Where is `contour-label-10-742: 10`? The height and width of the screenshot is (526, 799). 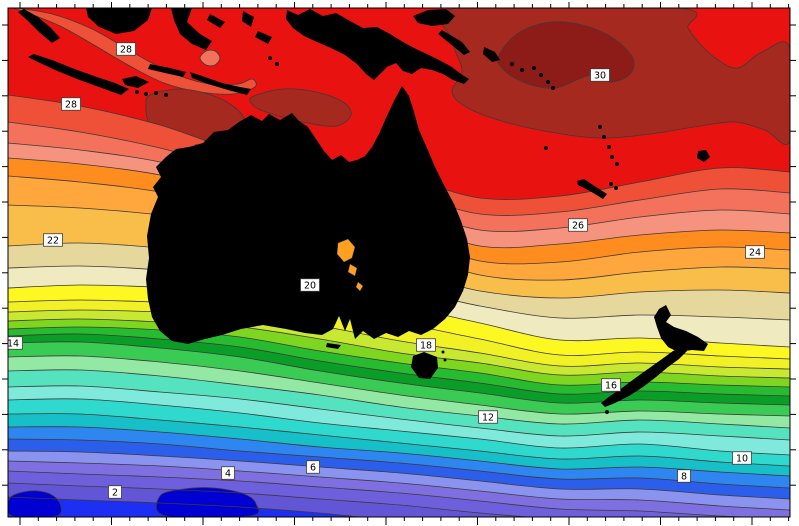
contour-label-10-742: 10 is located at coordinates (742, 458).